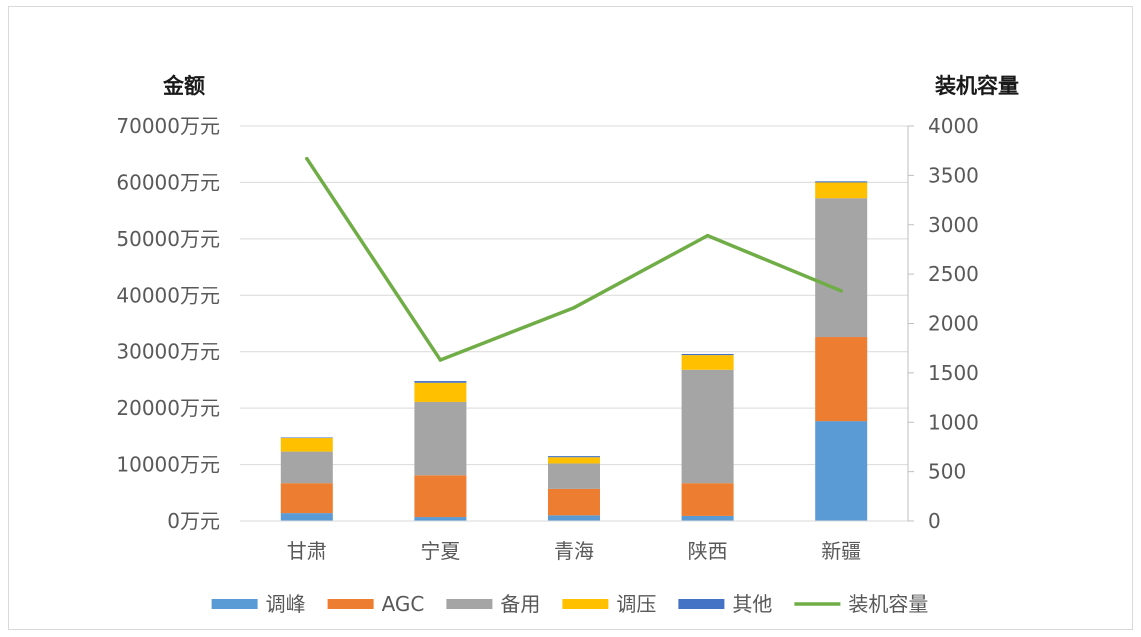 The height and width of the screenshot is (637, 1141). I want to click on y-left-tick-label: 40000万元, so click(168, 295).